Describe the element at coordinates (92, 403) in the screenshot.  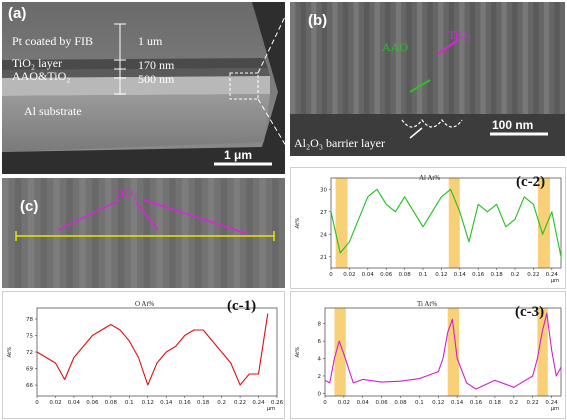
I see `x-tick-label: 0.06` at that location.